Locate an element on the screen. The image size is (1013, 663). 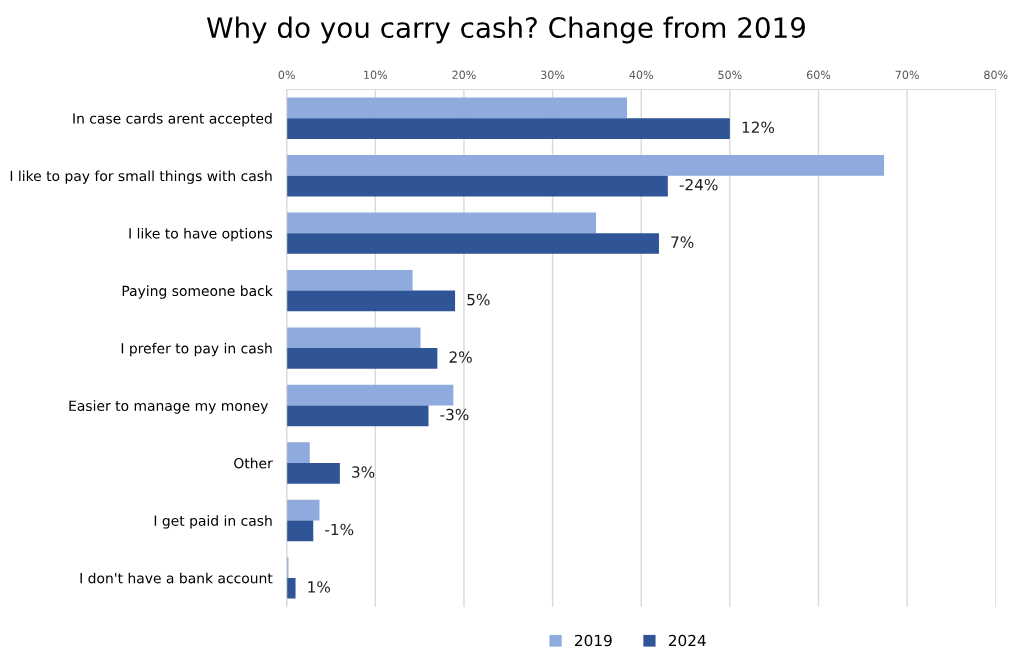
annotation: 3% is located at coordinates (363, 472).